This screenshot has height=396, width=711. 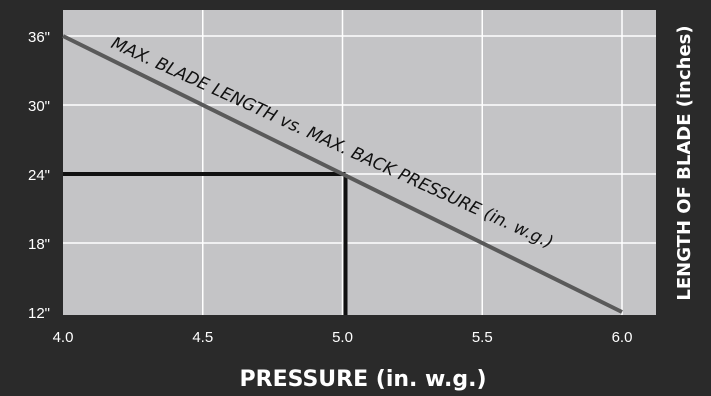 What do you see at coordinates (482, 337) in the screenshot?
I see `x-tick-label: 5.5` at bounding box center [482, 337].